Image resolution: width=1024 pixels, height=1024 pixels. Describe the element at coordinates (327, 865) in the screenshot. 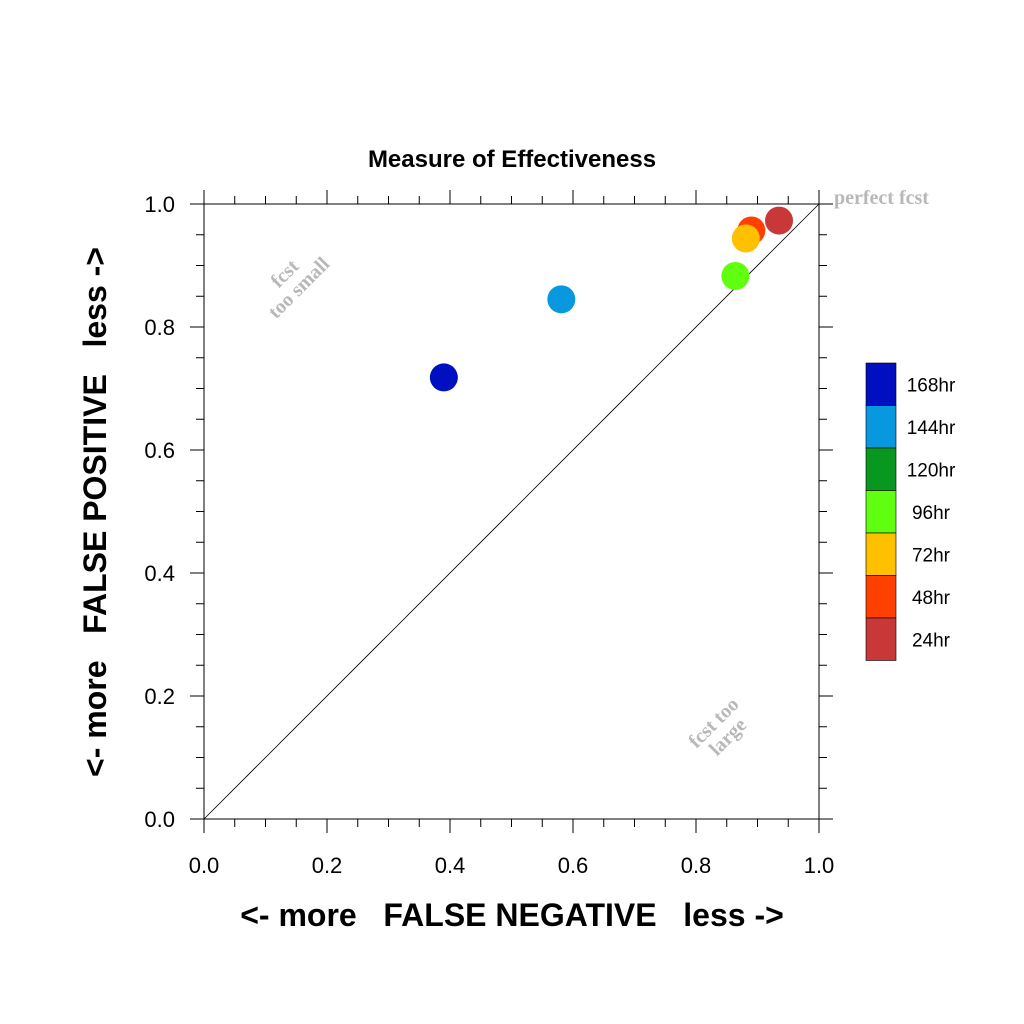

I see `x-tick-label: 0.2` at that location.